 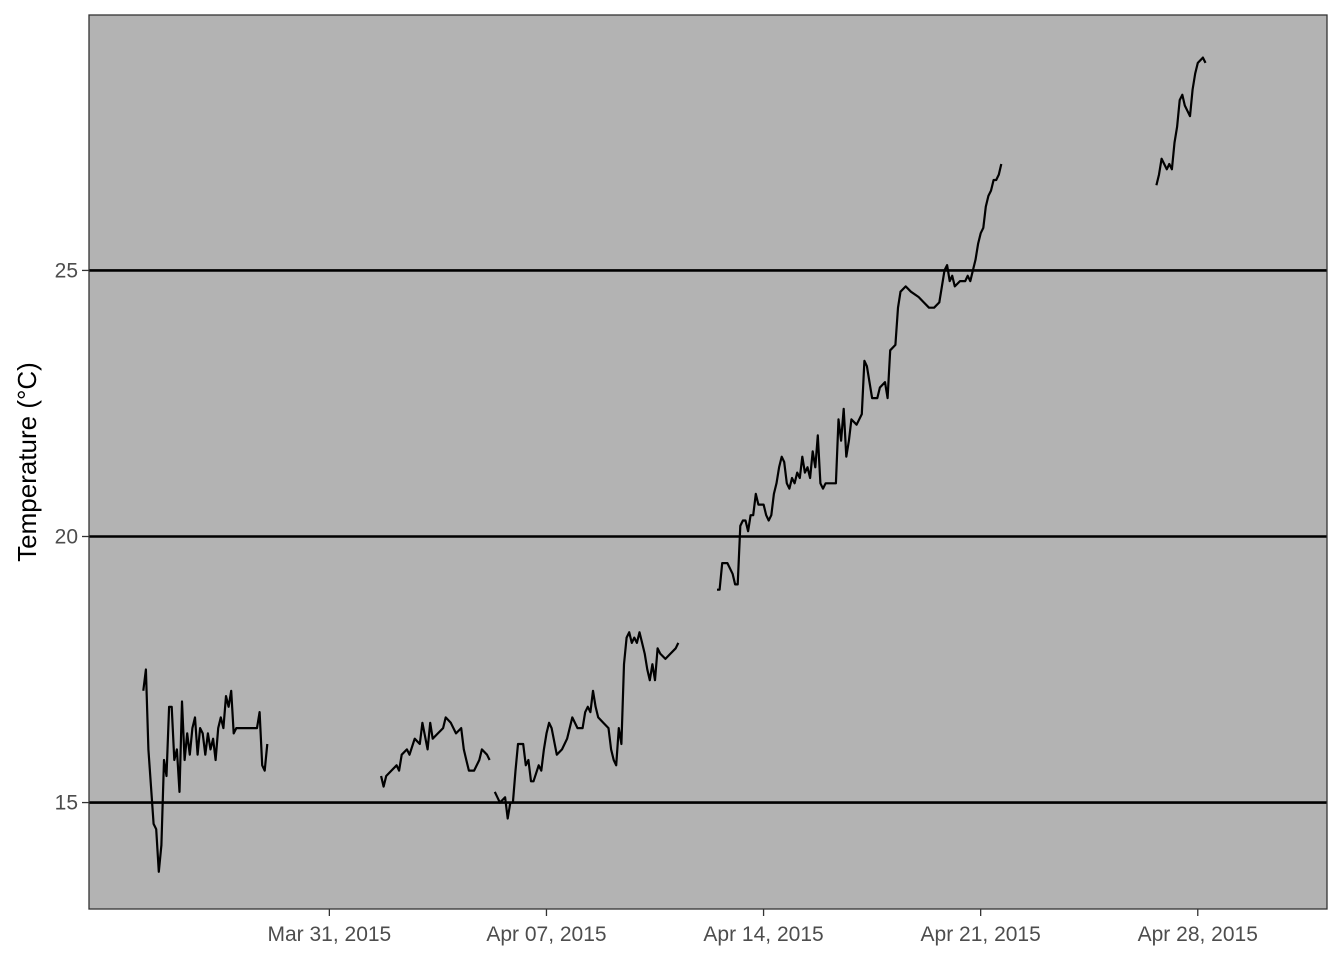 I want to click on y-tick-label-20: 20, so click(x=66, y=537).